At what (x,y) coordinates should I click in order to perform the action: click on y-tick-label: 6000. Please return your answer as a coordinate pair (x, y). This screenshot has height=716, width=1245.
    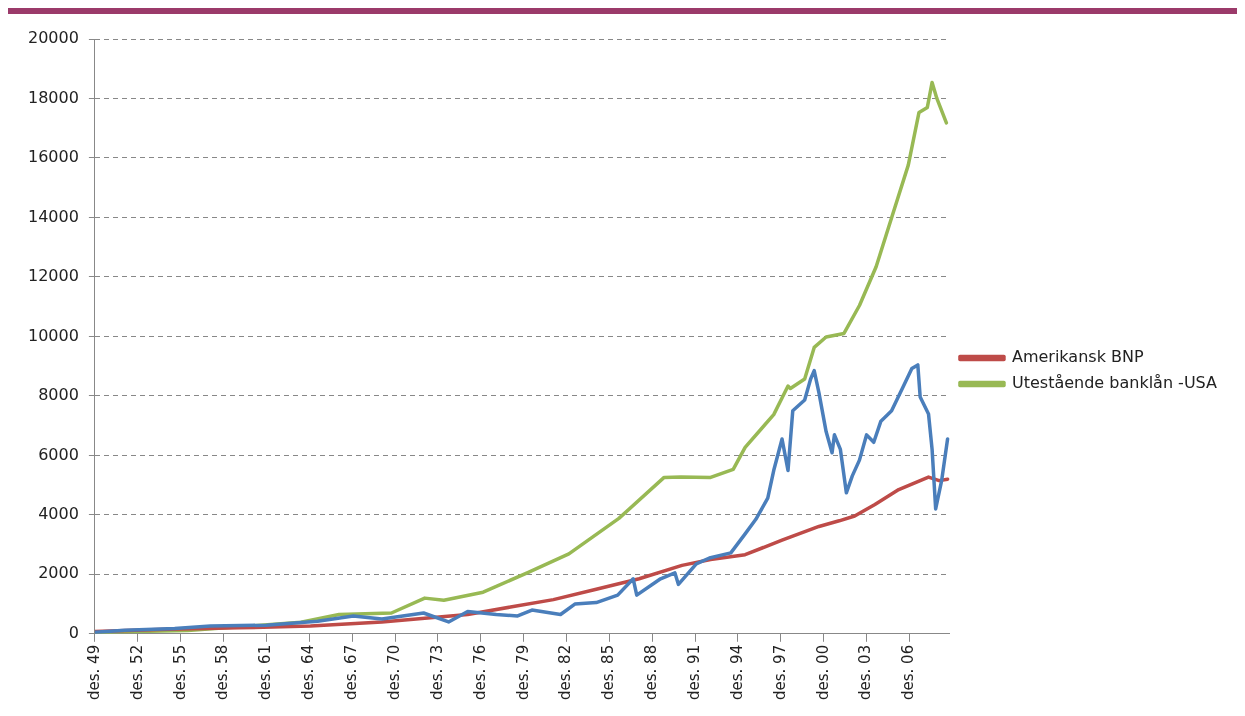
    Looking at the image, I should click on (58, 454).